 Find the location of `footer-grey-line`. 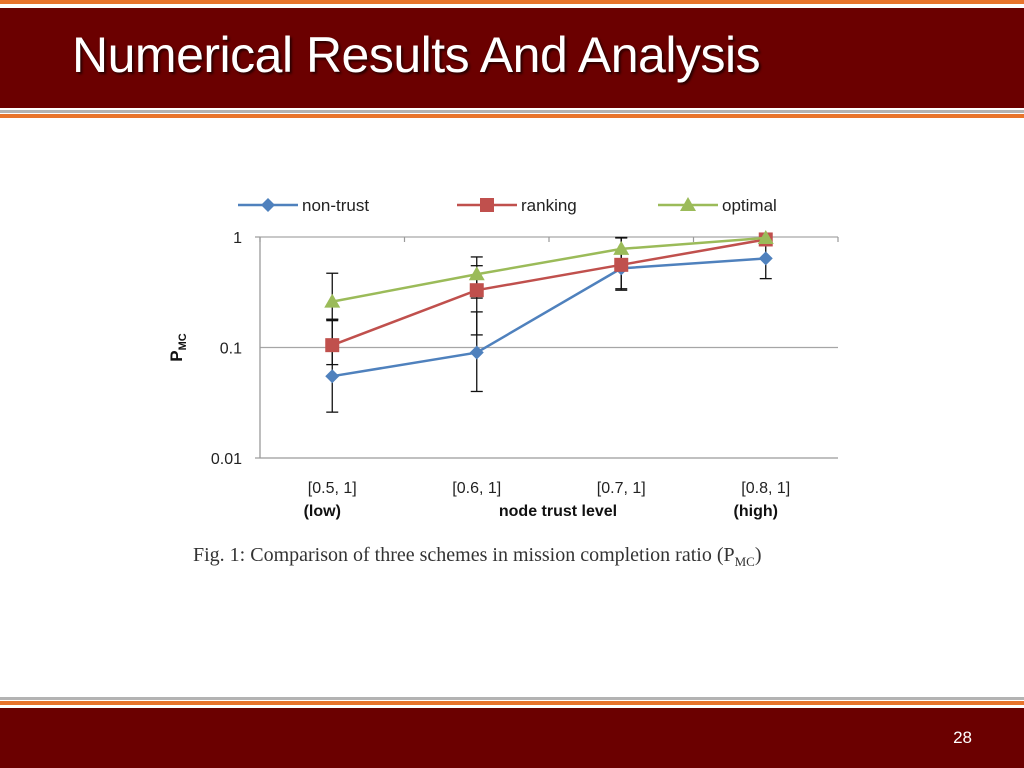

footer-grey-line is located at coordinates (512, 698).